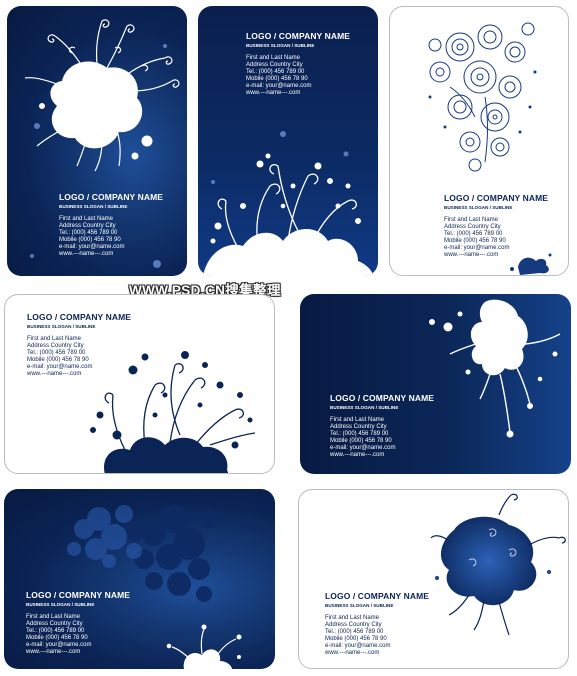 This screenshot has width=577, height=676. Describe the element at coordinates (490, 148) in the screenshot. I see `blue-swirl-art` at that location.